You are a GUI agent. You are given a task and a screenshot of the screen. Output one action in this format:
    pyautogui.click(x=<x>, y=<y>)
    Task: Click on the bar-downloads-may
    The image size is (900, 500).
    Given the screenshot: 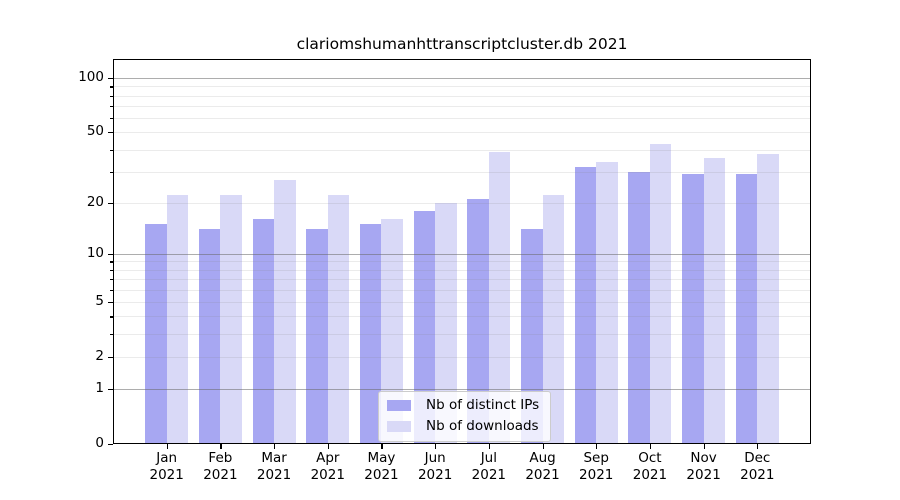 What is the action you would take?
    pyautogui.click(x=392, y=331)
    